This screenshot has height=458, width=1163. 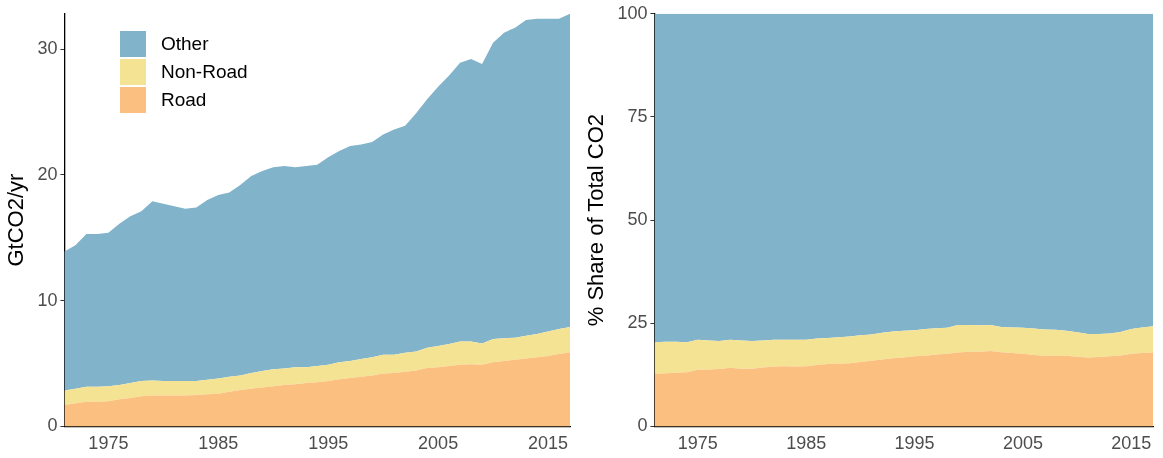 I want to click on y-axis-title: GtCO2/yr, so click(x=16, y=220).